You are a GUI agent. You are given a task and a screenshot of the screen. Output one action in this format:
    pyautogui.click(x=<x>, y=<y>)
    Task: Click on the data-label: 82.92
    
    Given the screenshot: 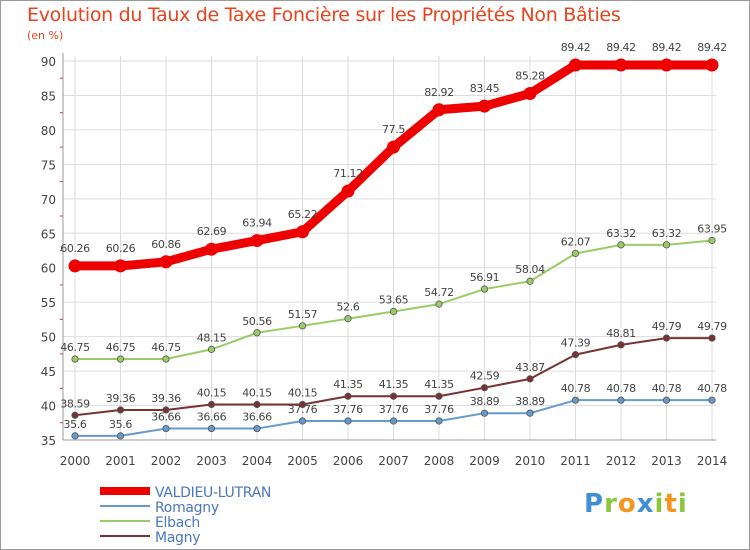 What is the action you would take?
    pyautogui.click(x=439, y=92)
    